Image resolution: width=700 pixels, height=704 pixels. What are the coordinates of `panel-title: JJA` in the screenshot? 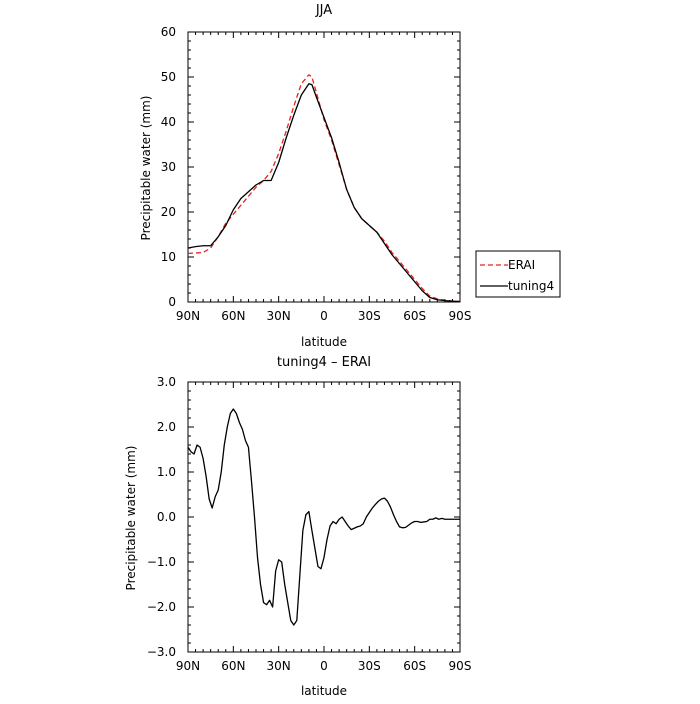 It's located at (323, 10).